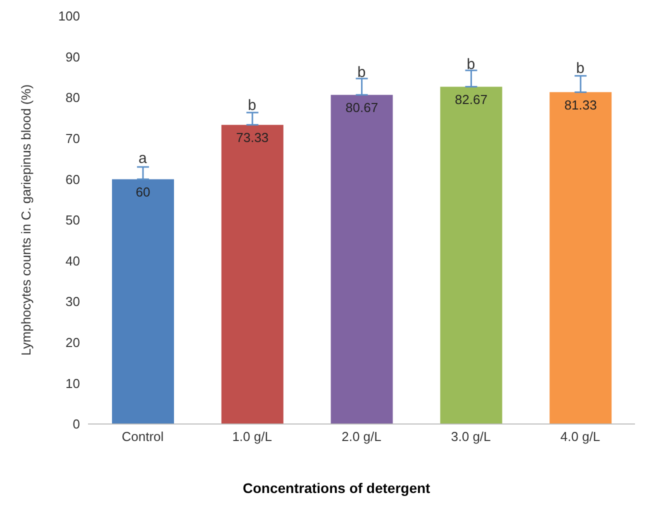  Describe the element at coordinates (73, 56) in the screenshot. I see `y-tick-label: 90` at that location.